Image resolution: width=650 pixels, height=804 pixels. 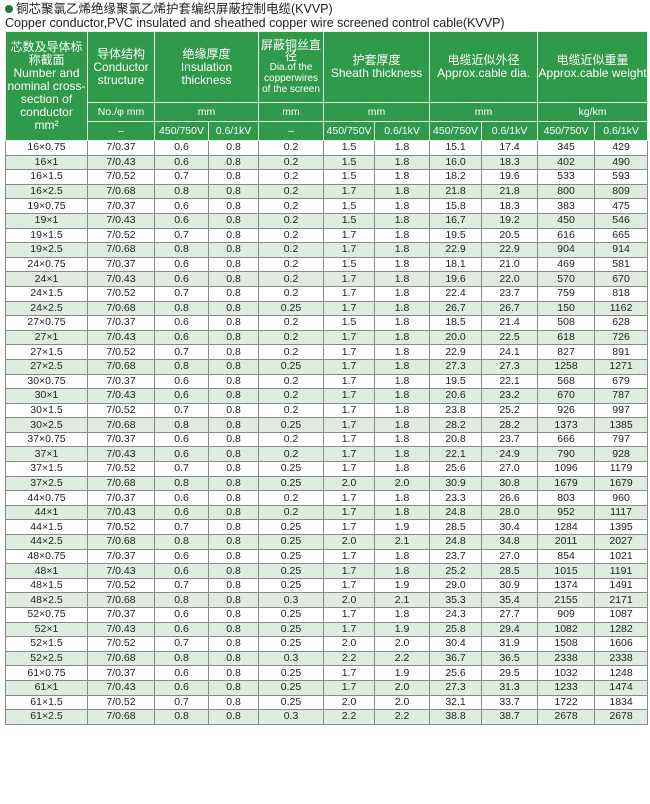 I want to click on table-cell: 24×1.5, so click(x=46, y=293).